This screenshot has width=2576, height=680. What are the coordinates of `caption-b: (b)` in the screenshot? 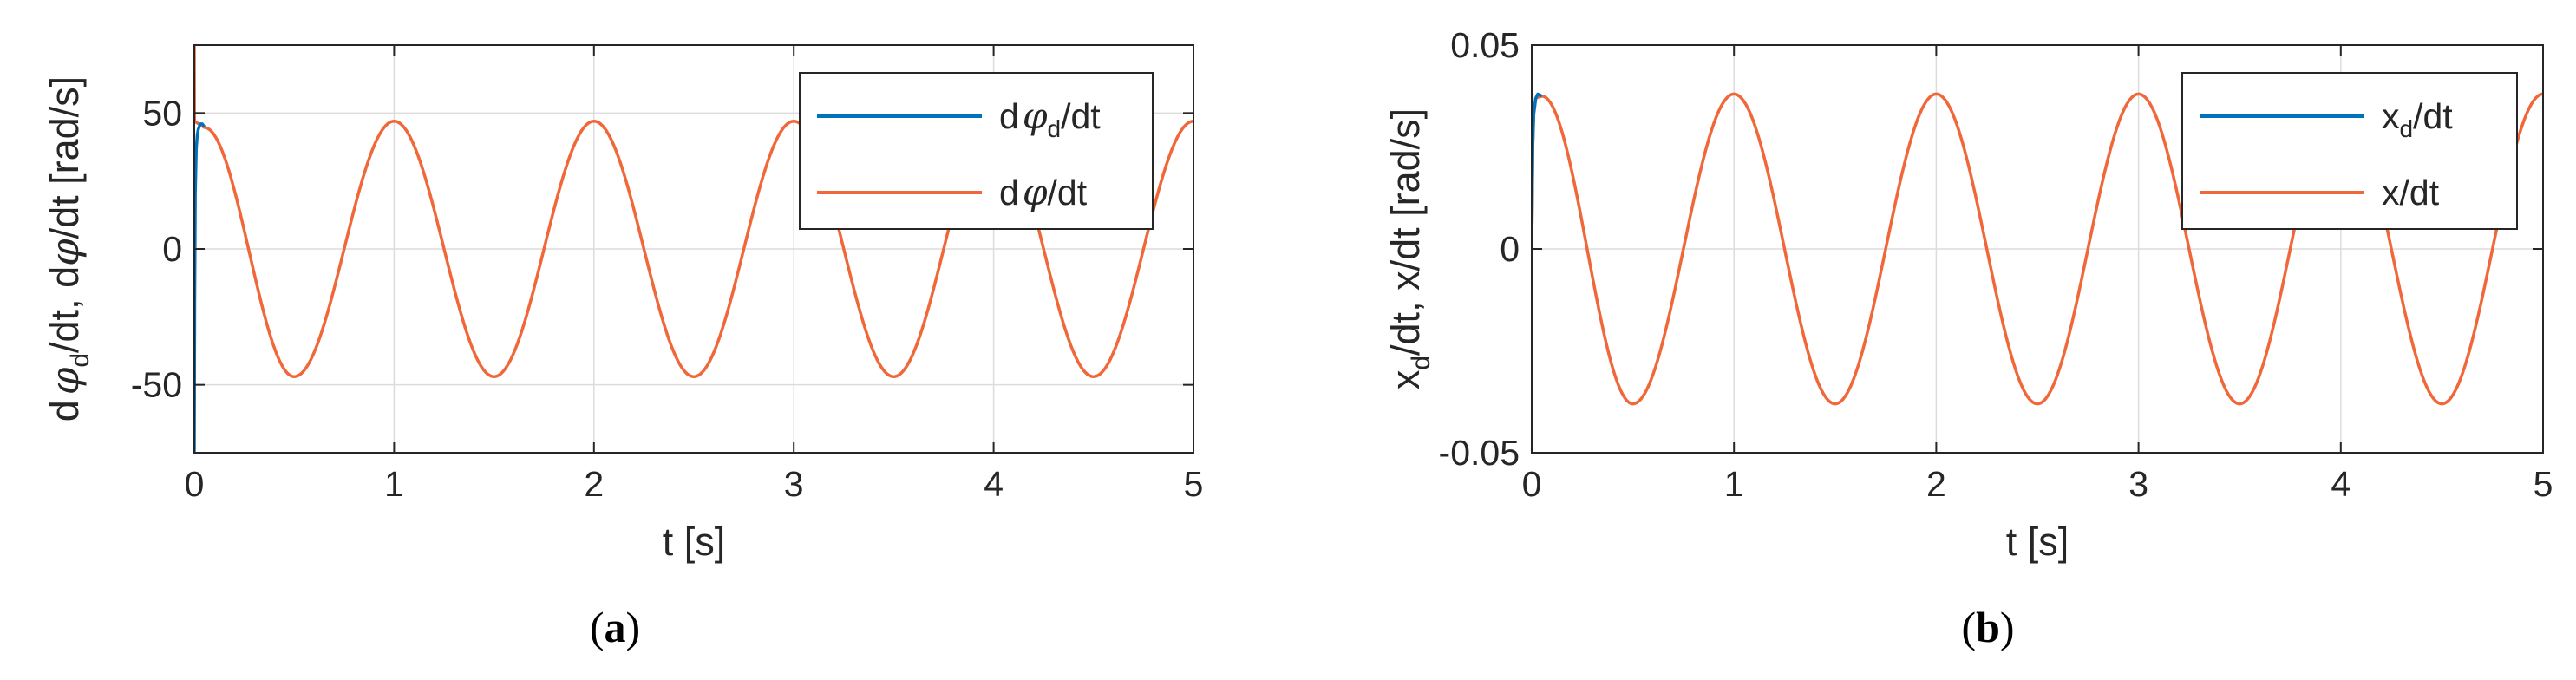 It's located at (1987, 627).